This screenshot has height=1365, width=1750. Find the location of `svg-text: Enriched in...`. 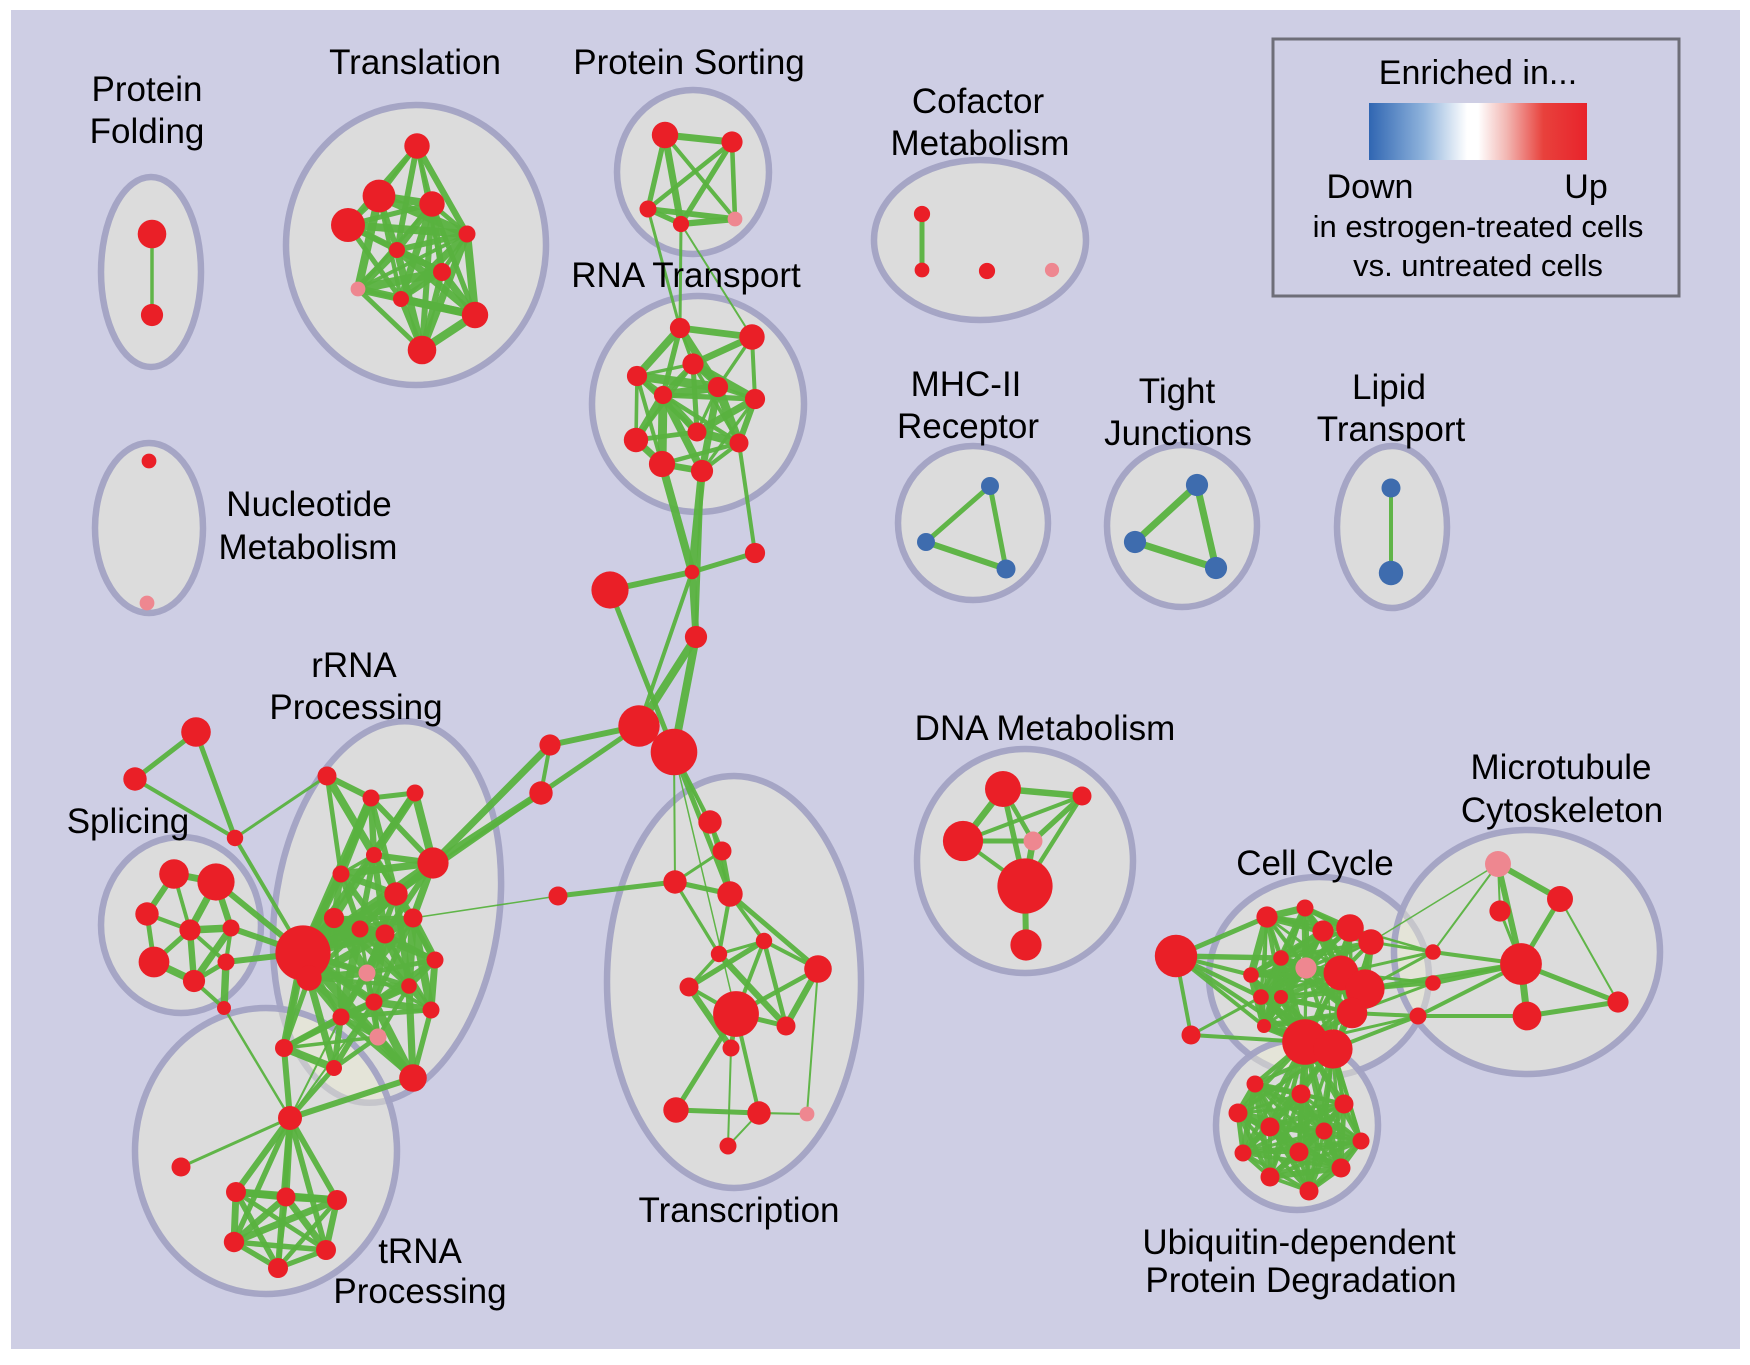

svg-text: Enriched in... is located at coordinates (1478, 73).